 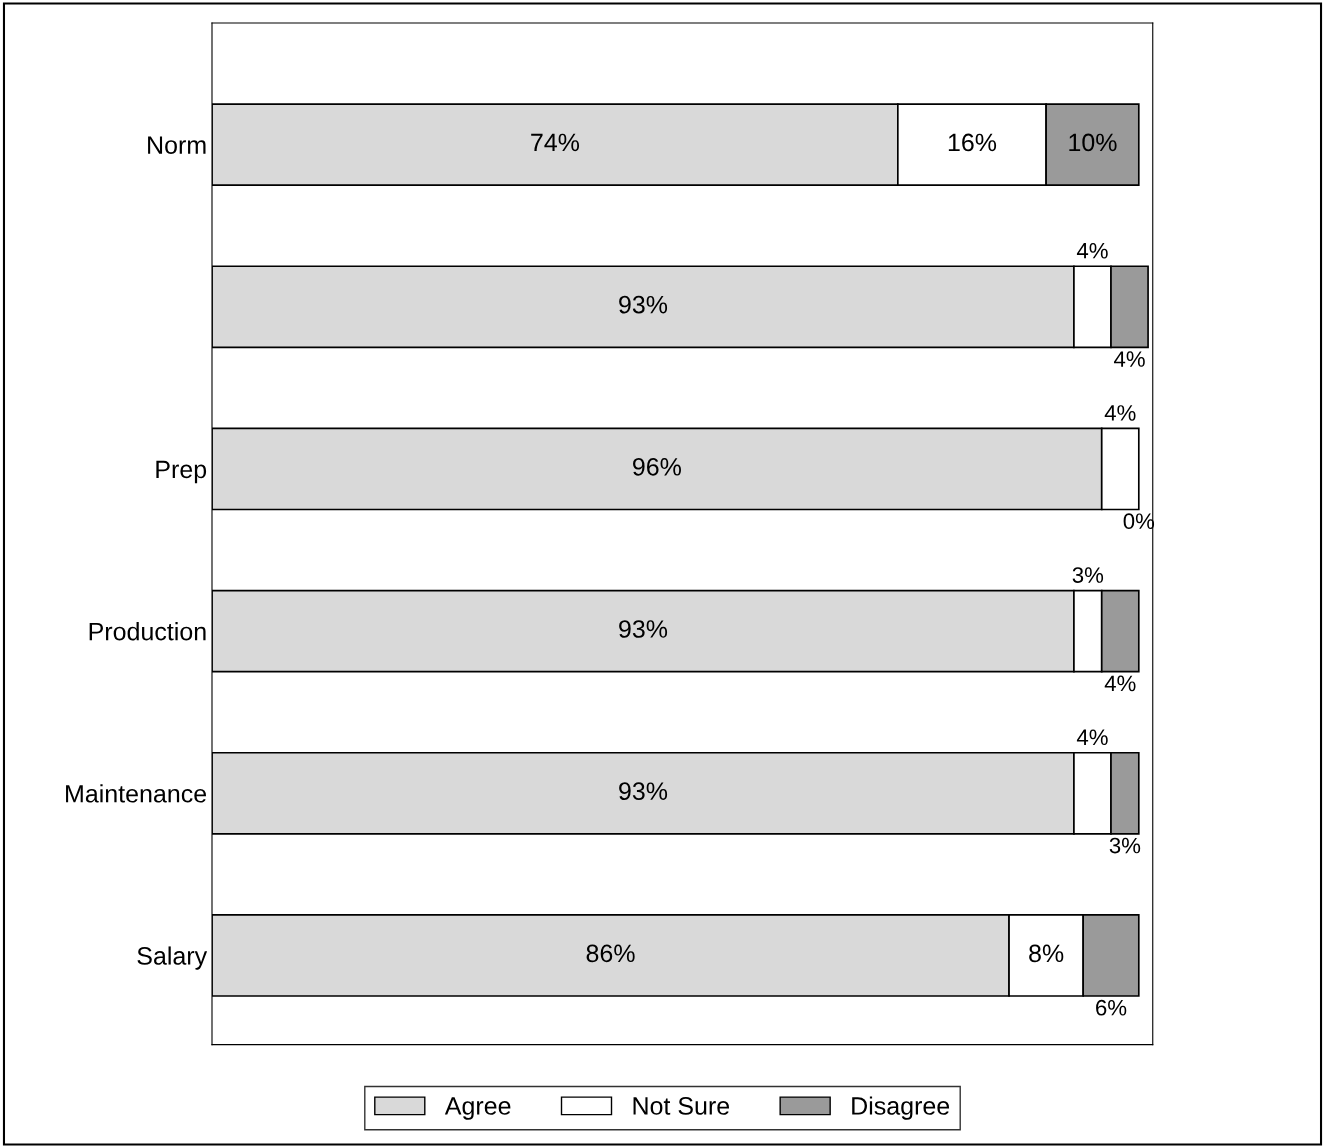 I want to click on y-tick-label: Salary, so click(x=172, y=958).